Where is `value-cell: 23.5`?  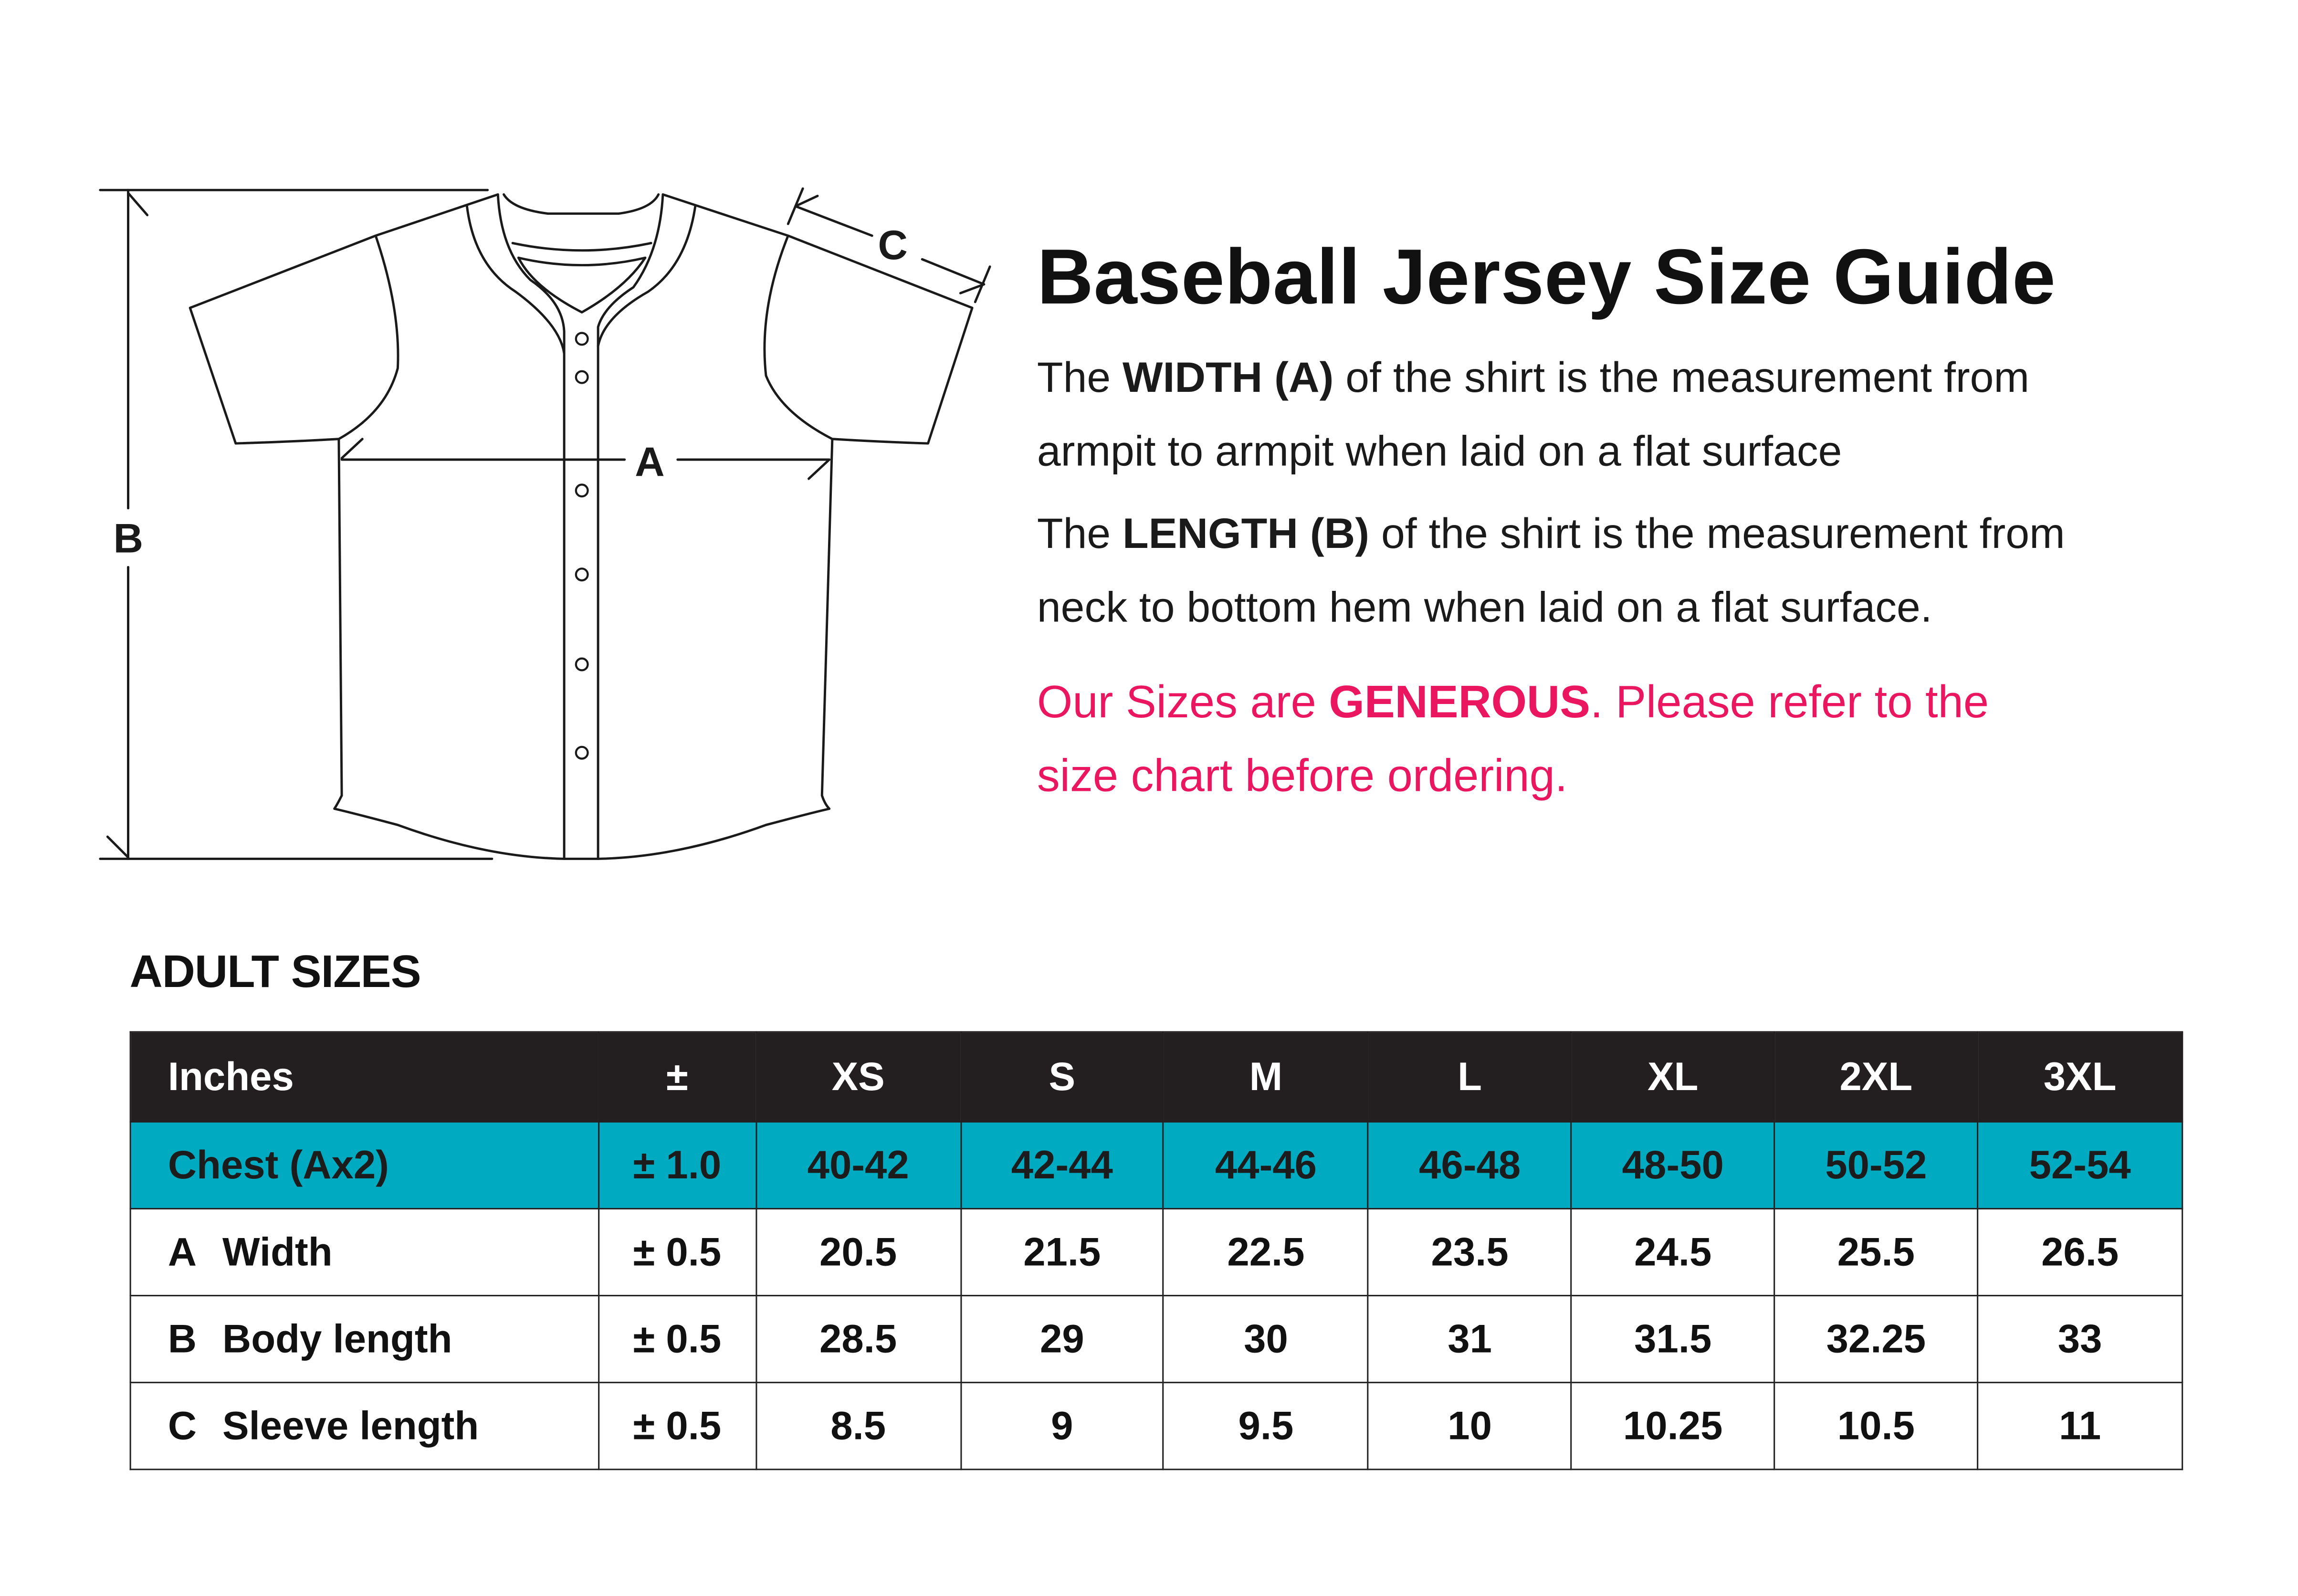 value-cell: 23.5 is located at coordinates (1469, 1252).